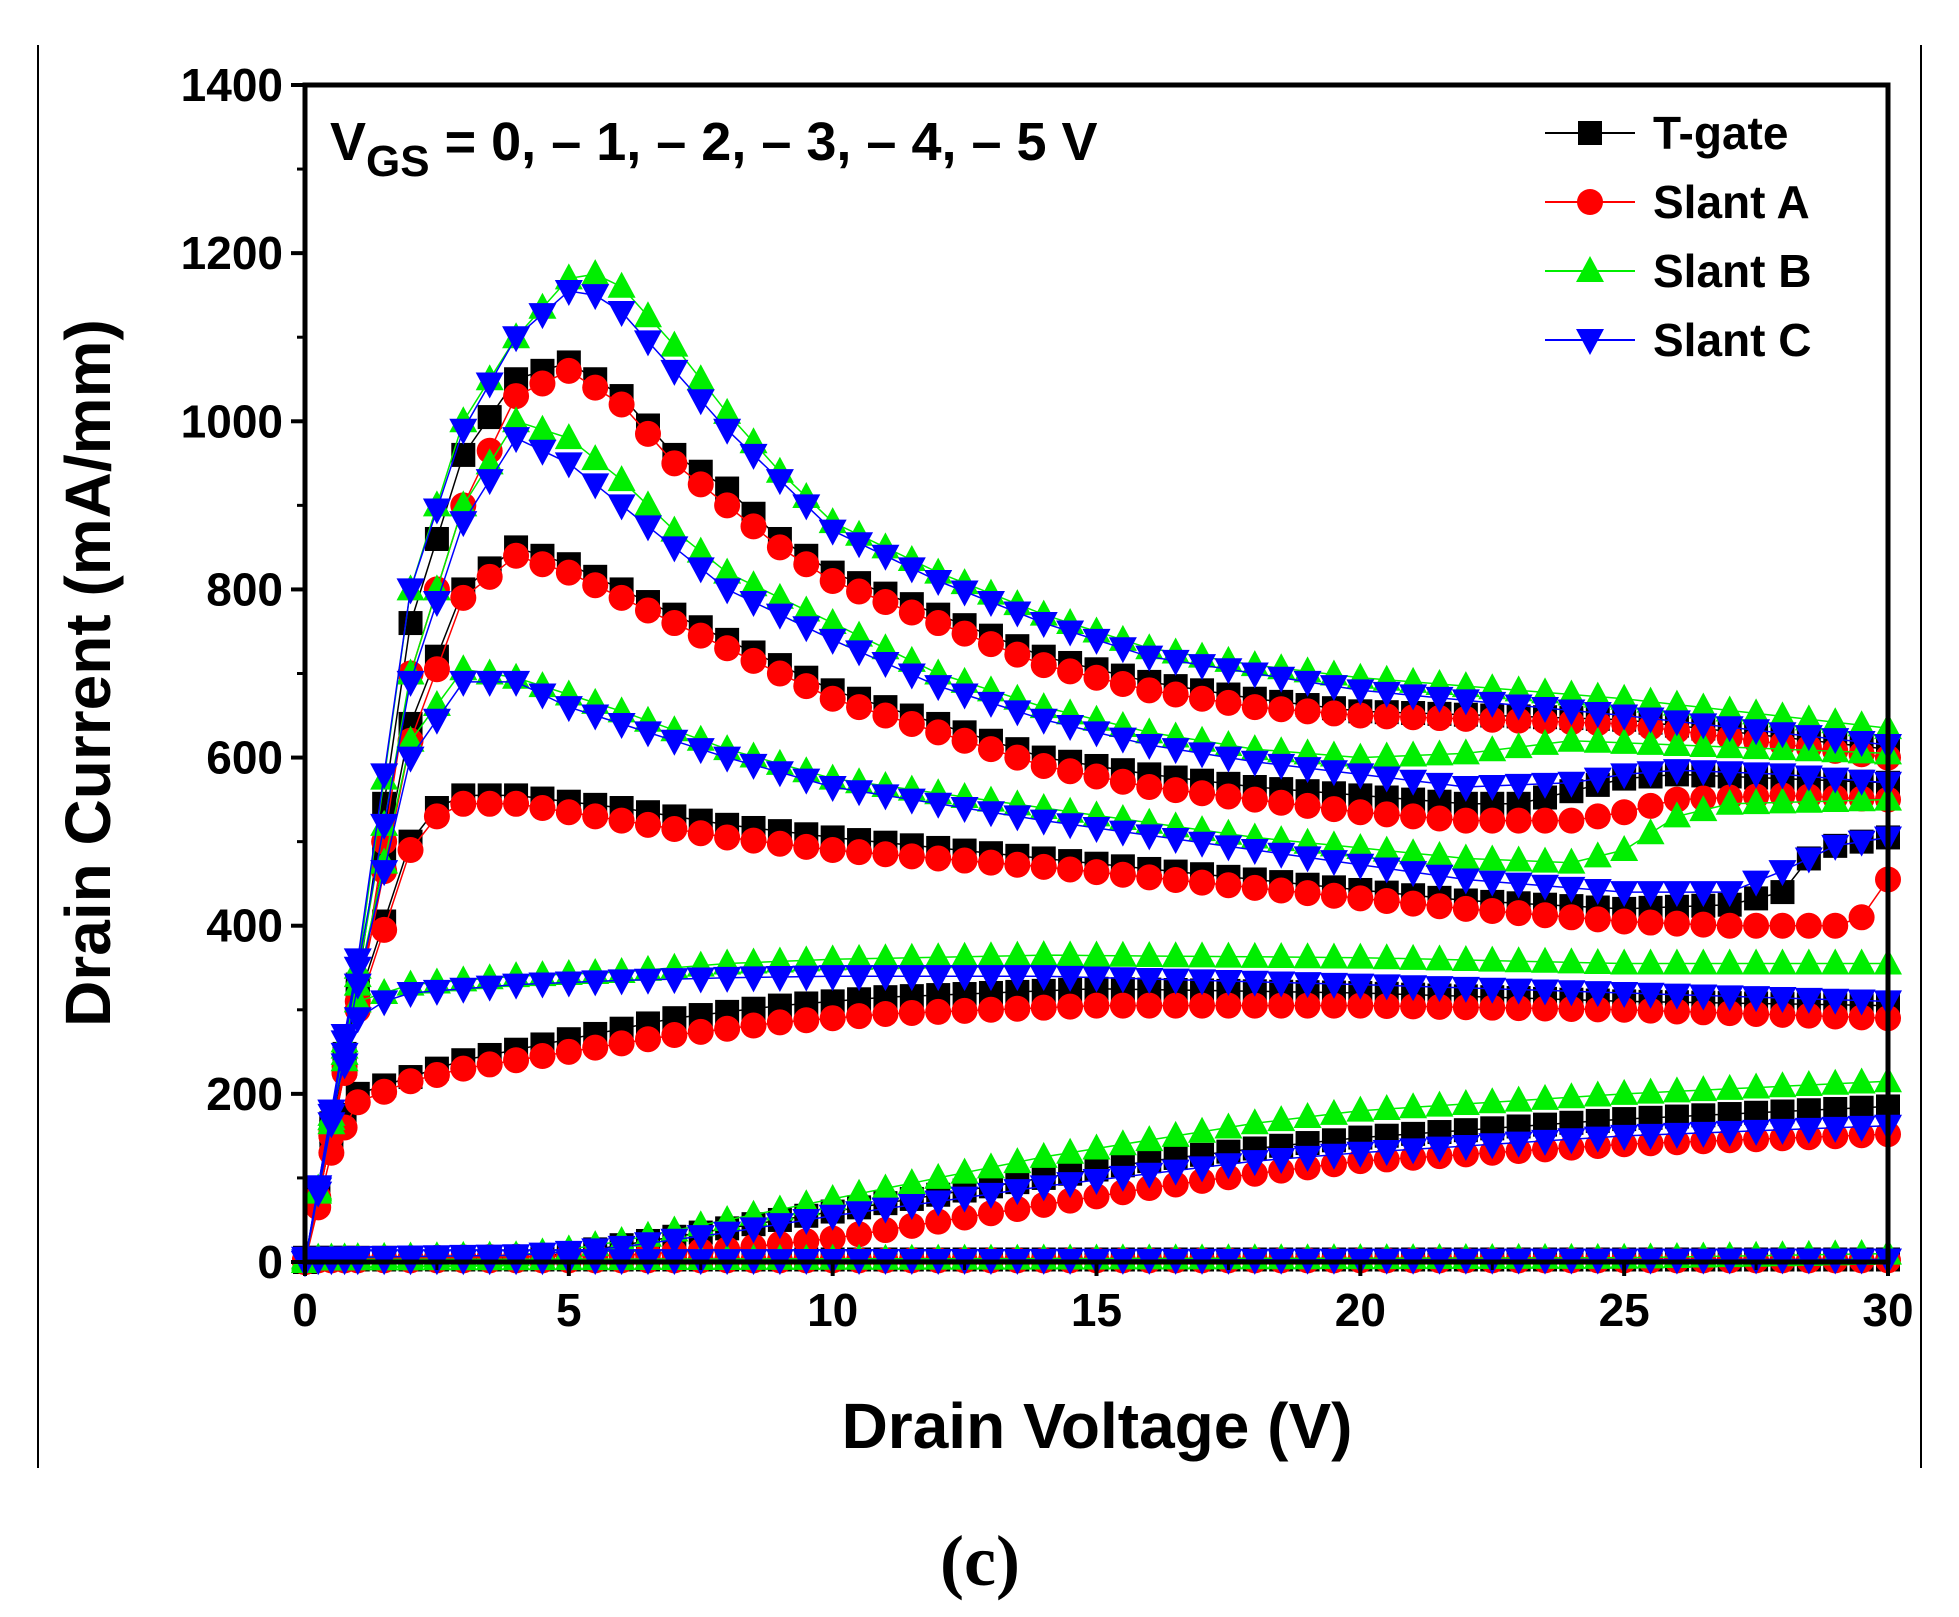 This screenshot has height=1617, width=1959. I want to click on x-tick-label: 15, so click(1096, 1310).